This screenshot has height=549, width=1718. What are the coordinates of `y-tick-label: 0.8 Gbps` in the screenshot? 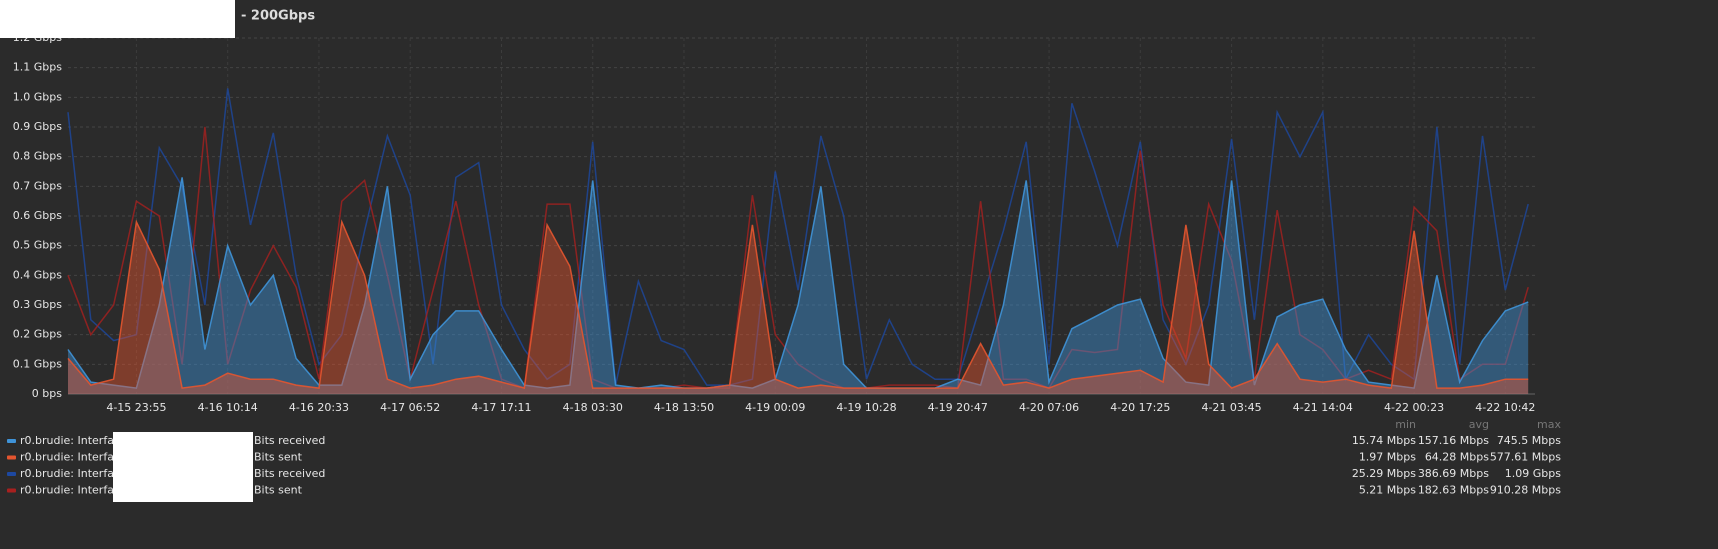 It's located at (37, 156).